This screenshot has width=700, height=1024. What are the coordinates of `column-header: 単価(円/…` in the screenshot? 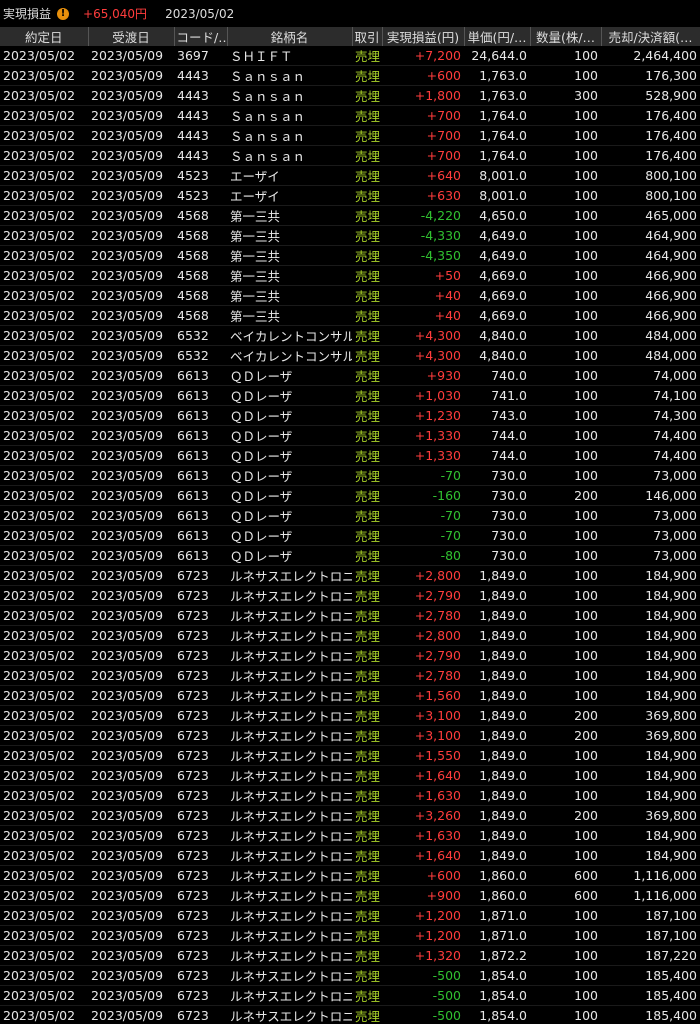 It's located at (497, 36).